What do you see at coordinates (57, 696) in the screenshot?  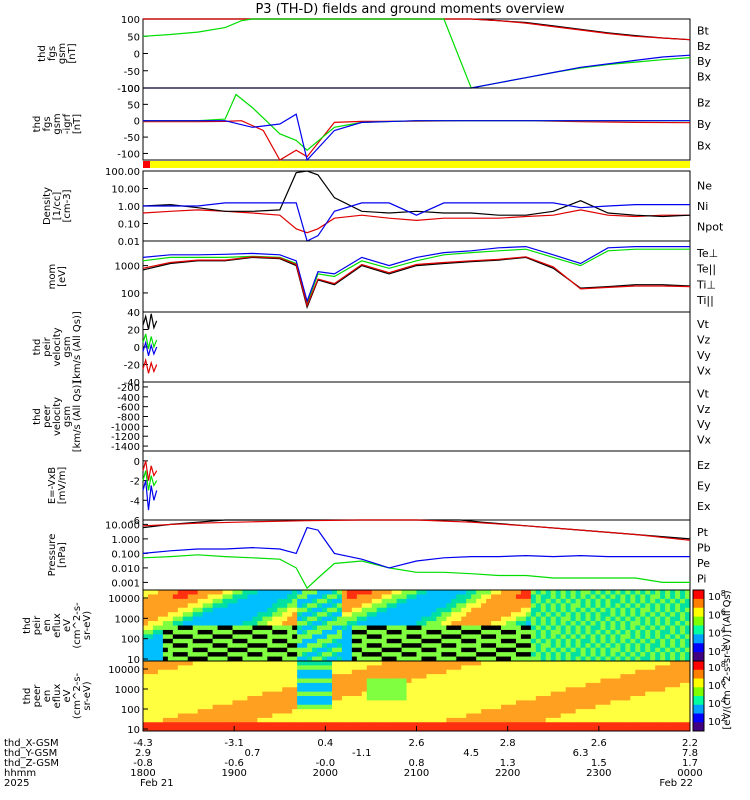 I see `y-axis-label-line: eflux` at bounding box center [57, 696].